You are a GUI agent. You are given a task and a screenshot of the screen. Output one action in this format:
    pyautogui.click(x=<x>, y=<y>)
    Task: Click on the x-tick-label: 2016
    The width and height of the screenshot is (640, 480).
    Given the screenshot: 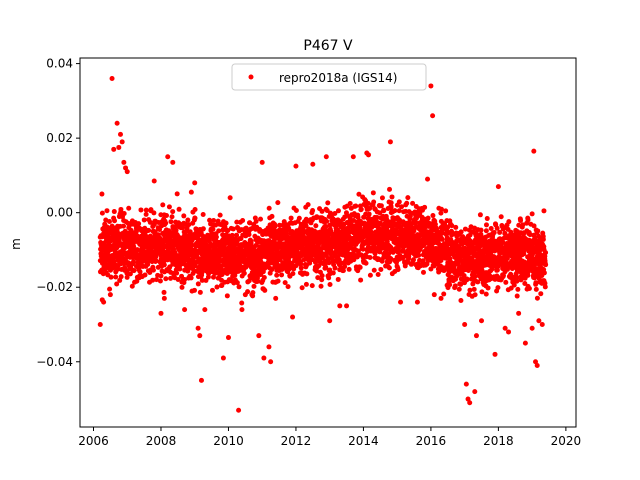 What is the action you would take?
    pyautogui.click(x=431, y=441)
    